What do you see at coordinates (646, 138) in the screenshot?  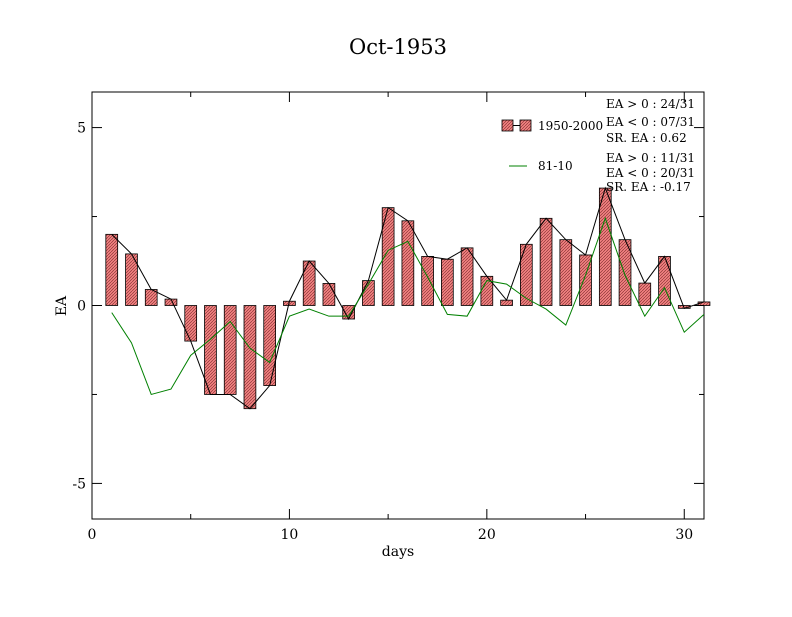 I see `legend-stat: SR. EA : 0.62` at bounding box center [646, 138].